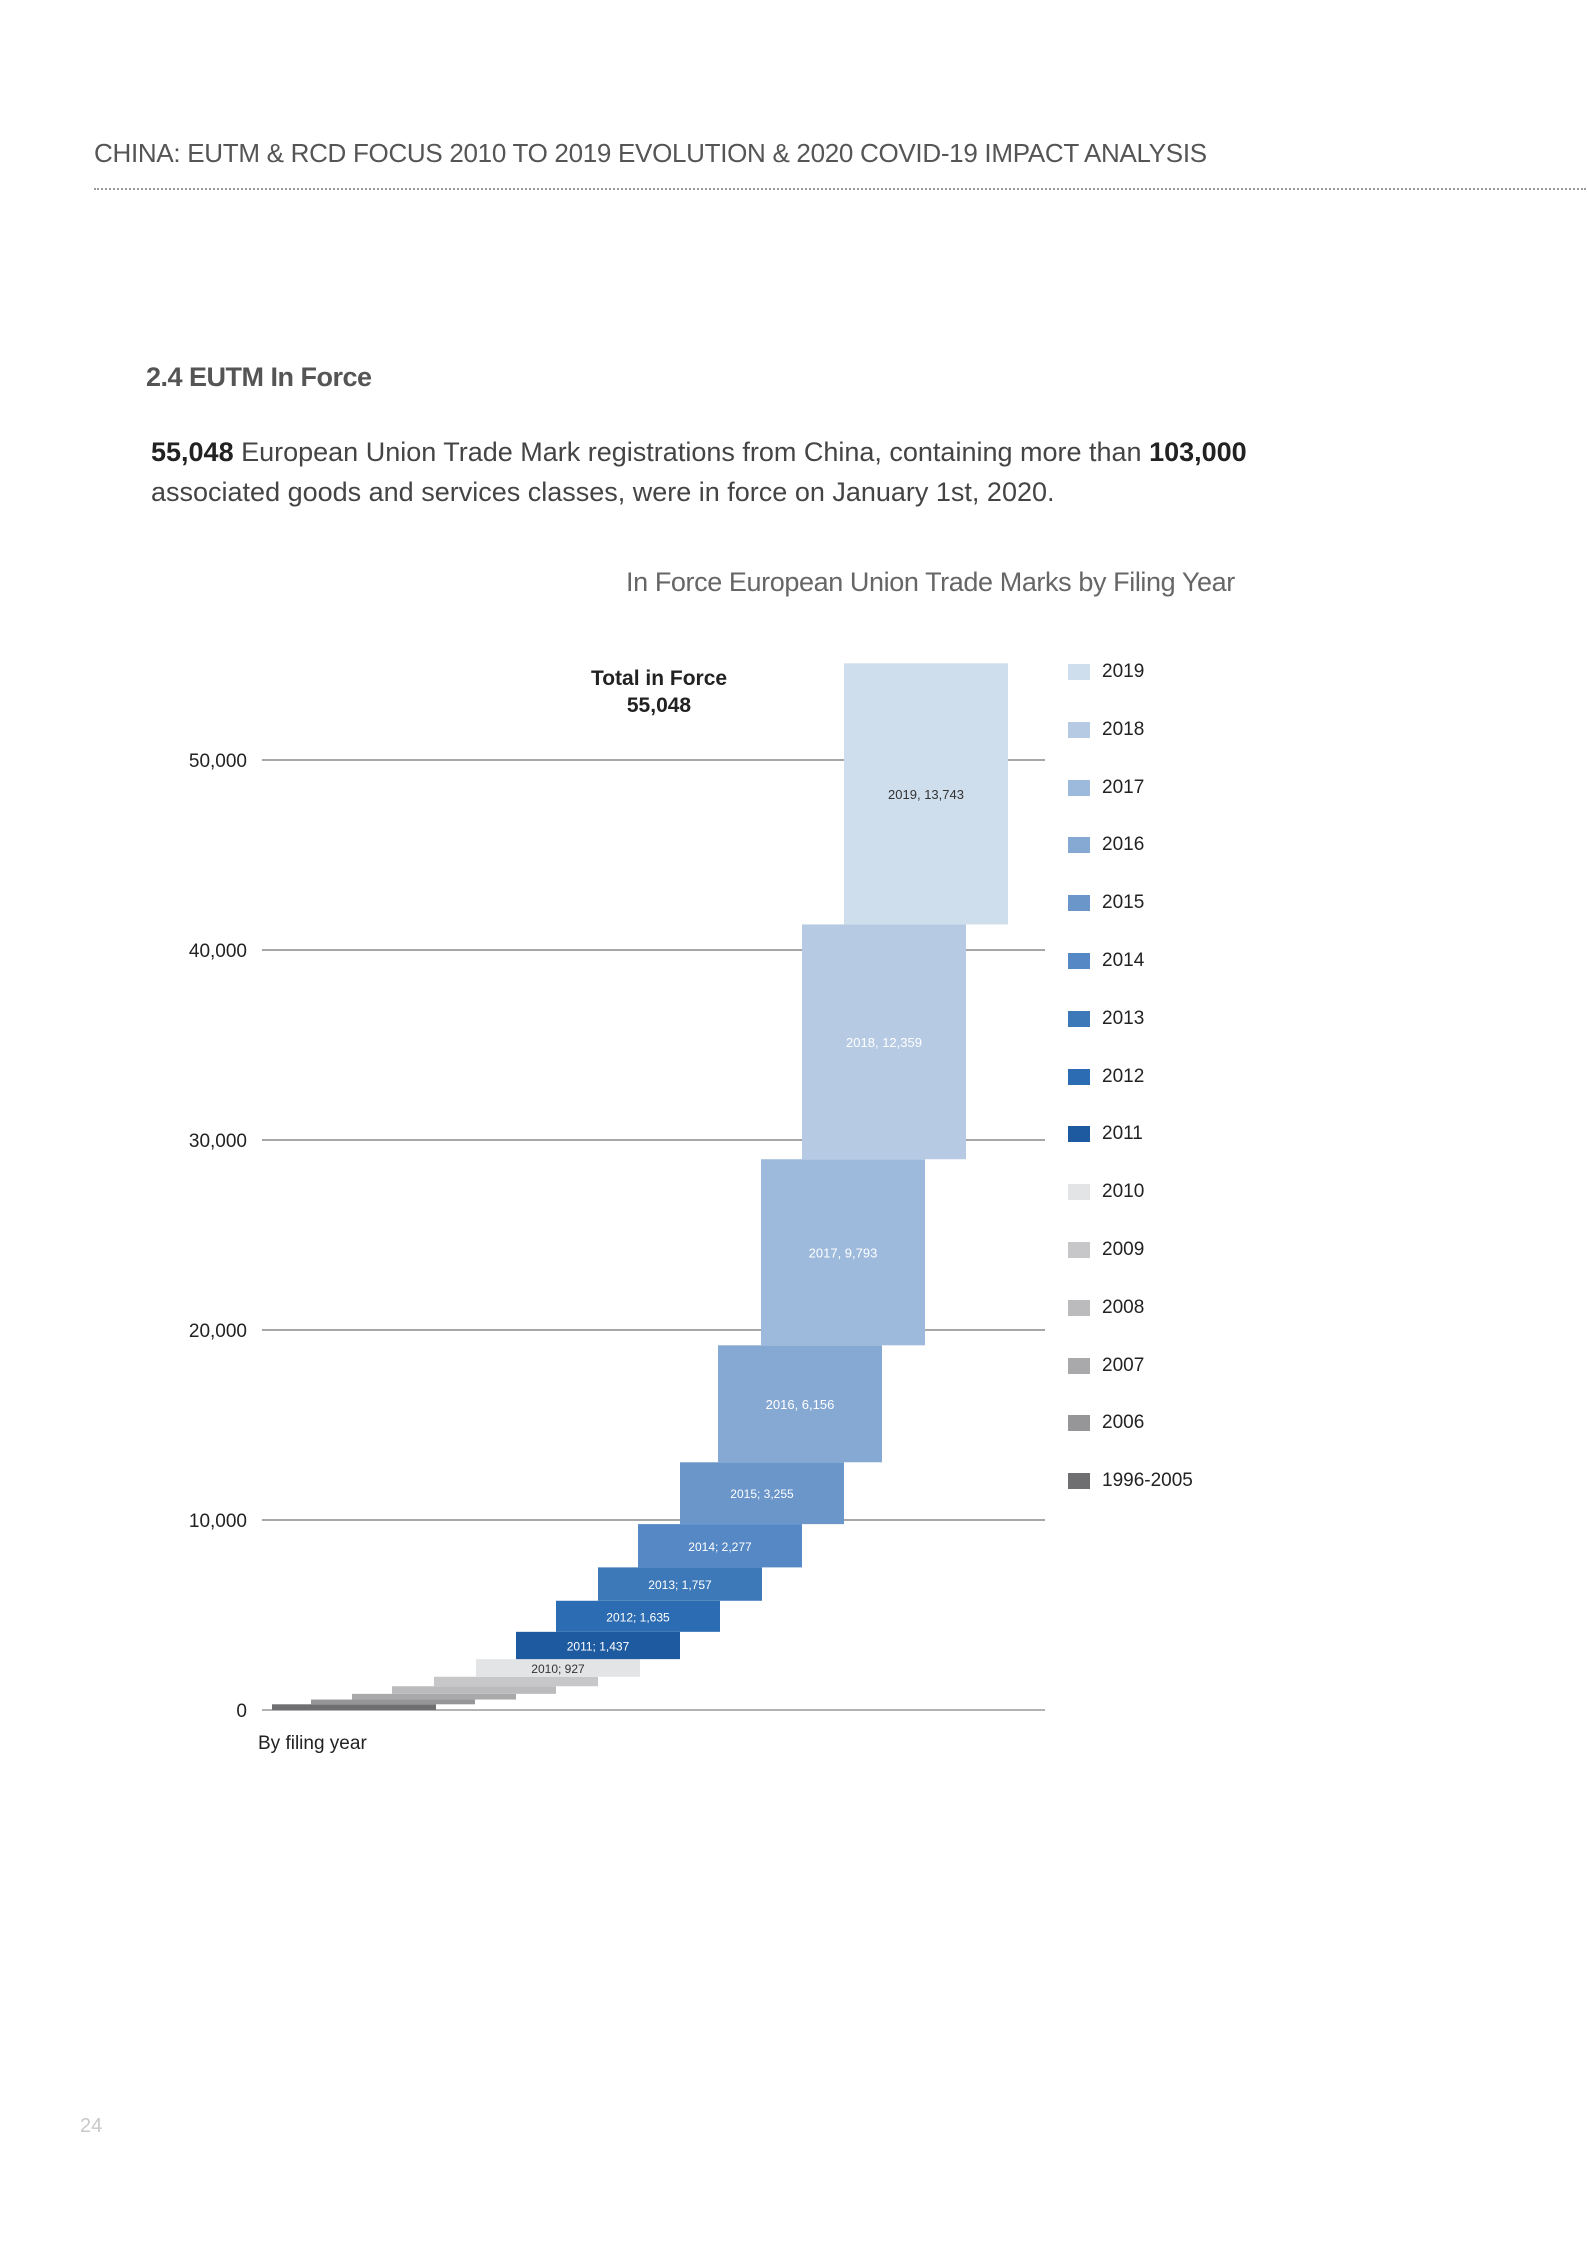 This screenshot has width=1587, height=2245. Describe the element at coordinates (1123, 671) in the screenshot. I see `legend-label: 2019` at that location.